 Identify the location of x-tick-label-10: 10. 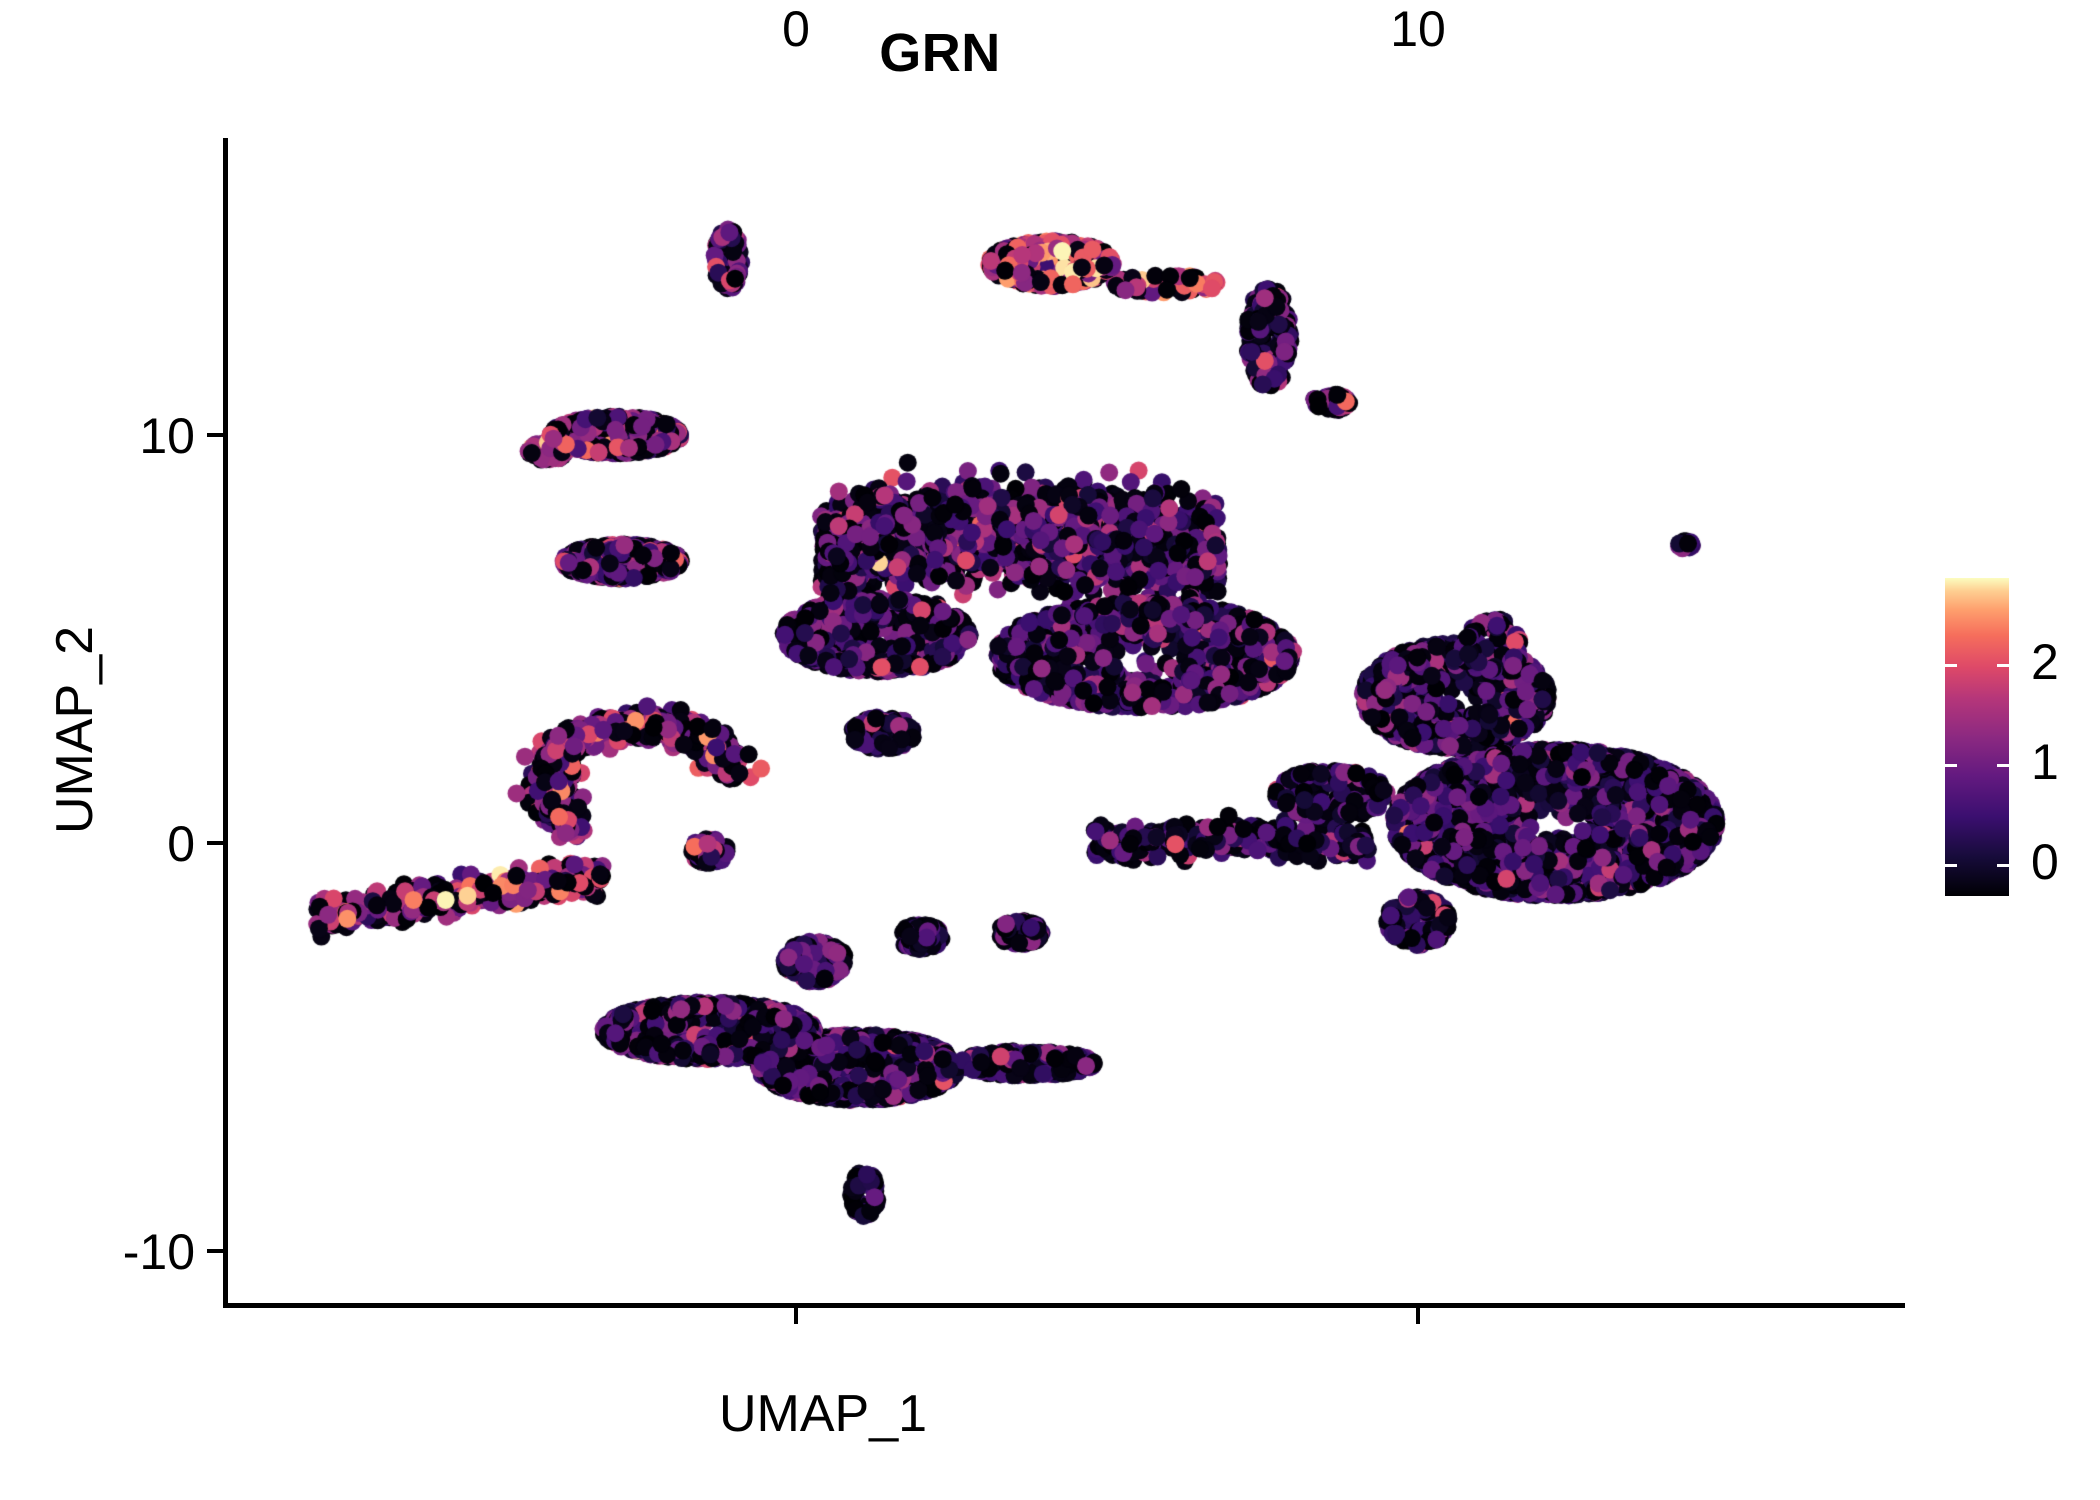
(1418, 29).